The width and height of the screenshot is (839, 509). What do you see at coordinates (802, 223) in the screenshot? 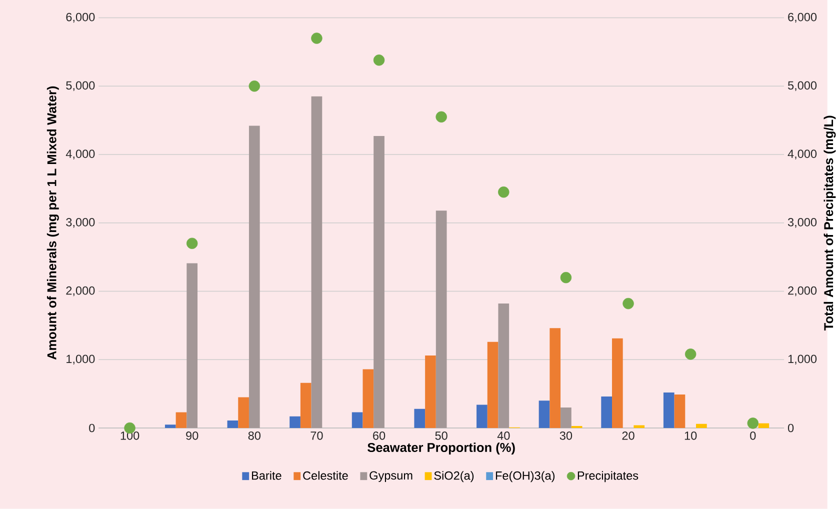
I see `y2-tick-label: 3,000` at bounding box center [802, 223].